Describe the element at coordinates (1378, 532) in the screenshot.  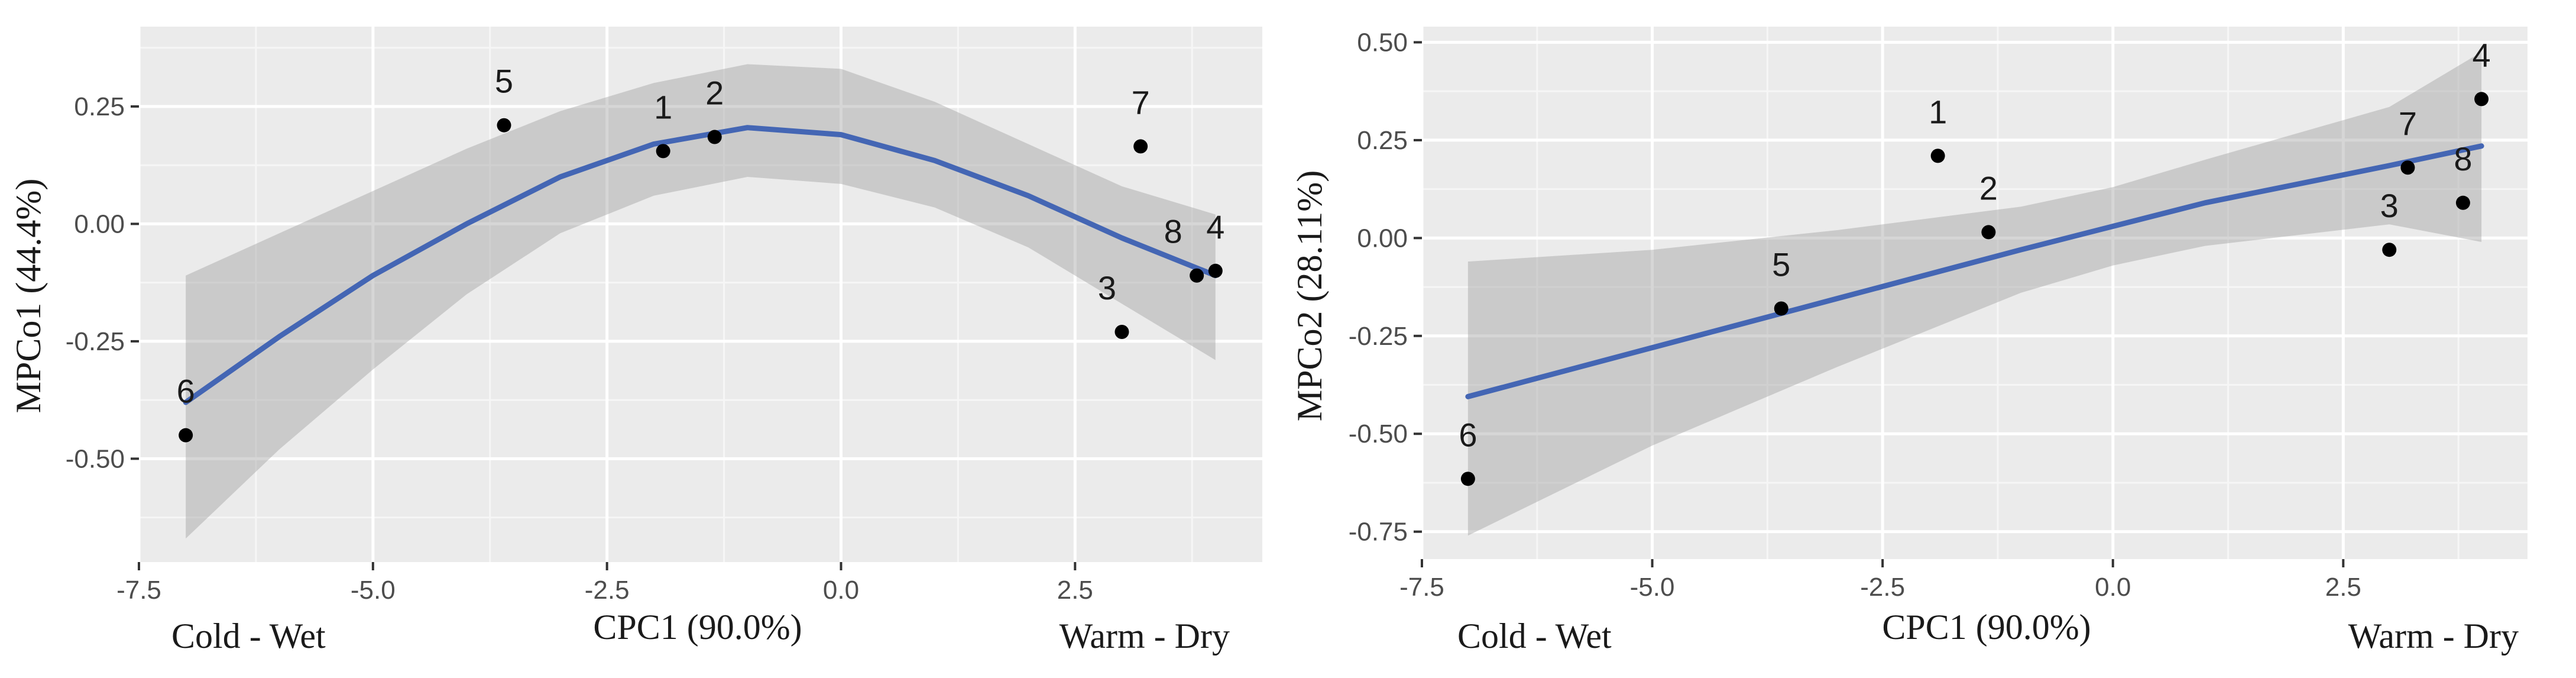
I see `right-y-tick-label: -0.75` at that location.